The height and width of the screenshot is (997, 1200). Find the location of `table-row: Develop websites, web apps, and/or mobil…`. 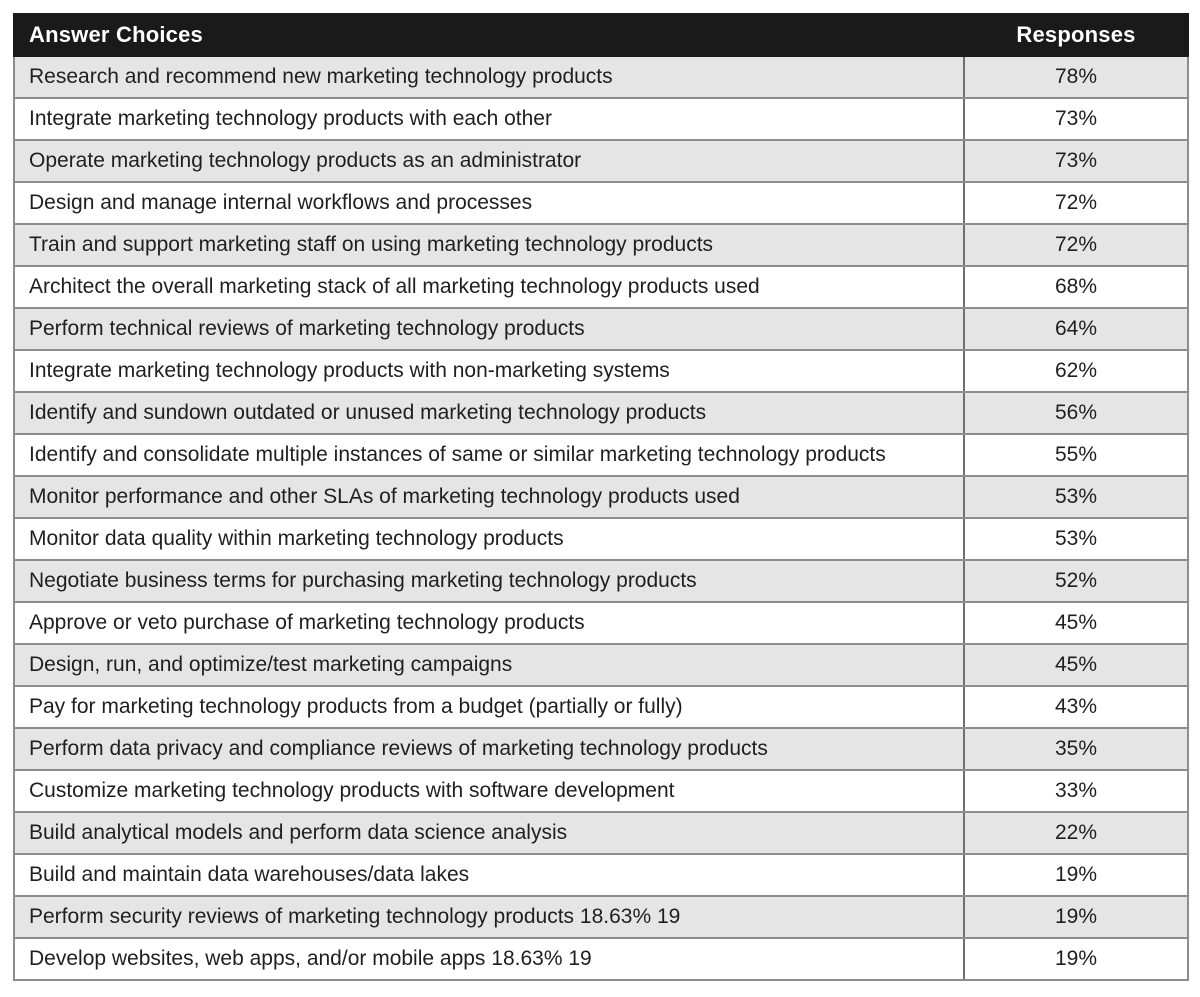

table-row: Develop websites, web apps, and/or mobil… is located at coordinates (601, 959).